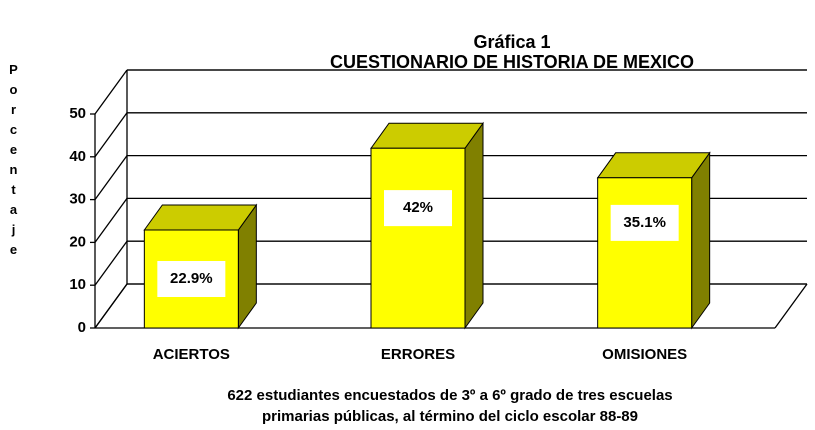  I want to click on data-label: 22.9%, so click(191, 278).